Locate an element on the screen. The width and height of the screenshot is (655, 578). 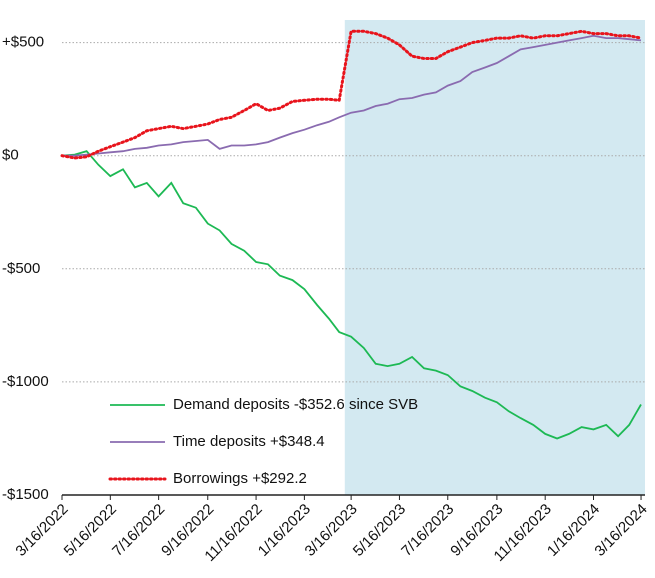
y-tick-label: -$500 is located at coordinates (21, 268).